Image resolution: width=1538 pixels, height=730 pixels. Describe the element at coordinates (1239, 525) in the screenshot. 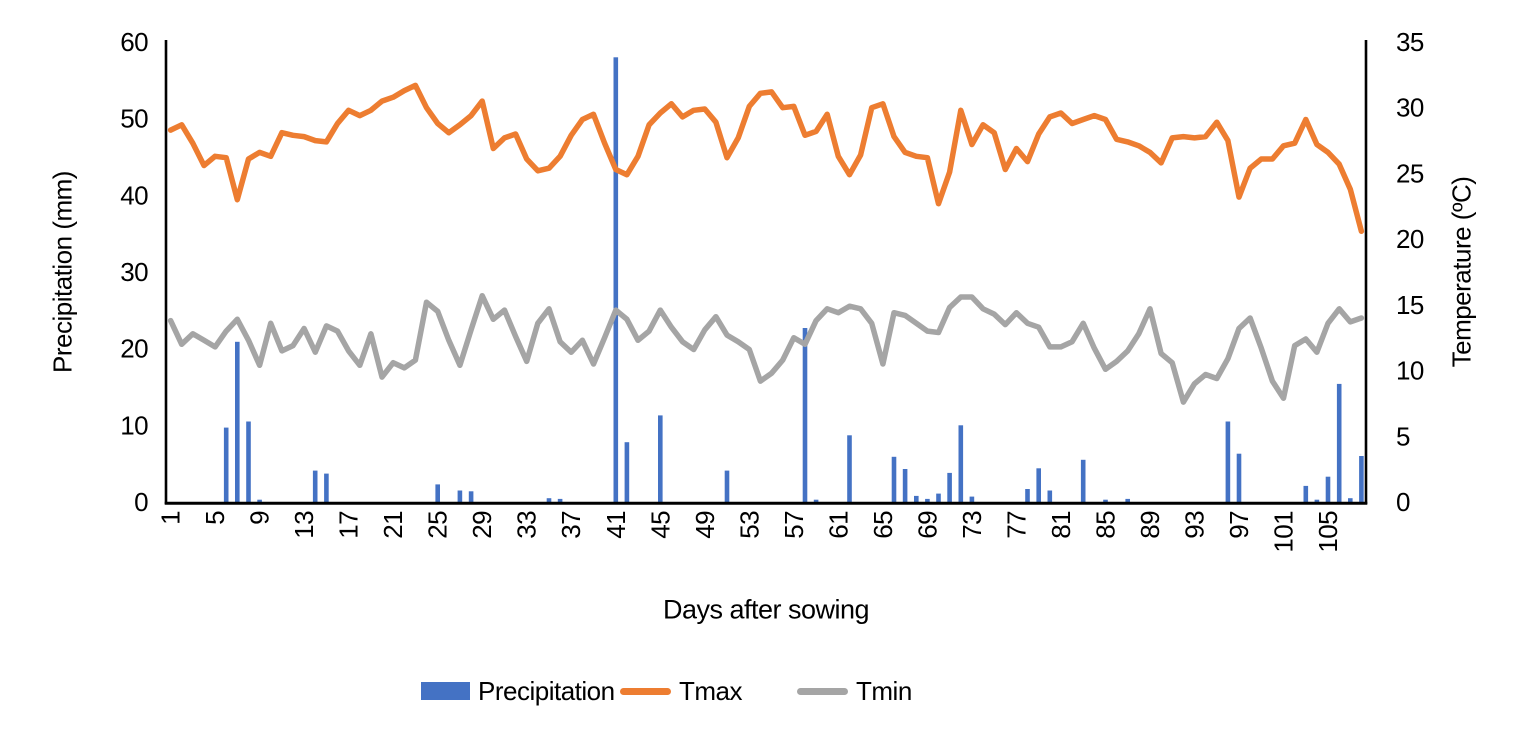

I see `x-axis-tick-label: 97` at that location.